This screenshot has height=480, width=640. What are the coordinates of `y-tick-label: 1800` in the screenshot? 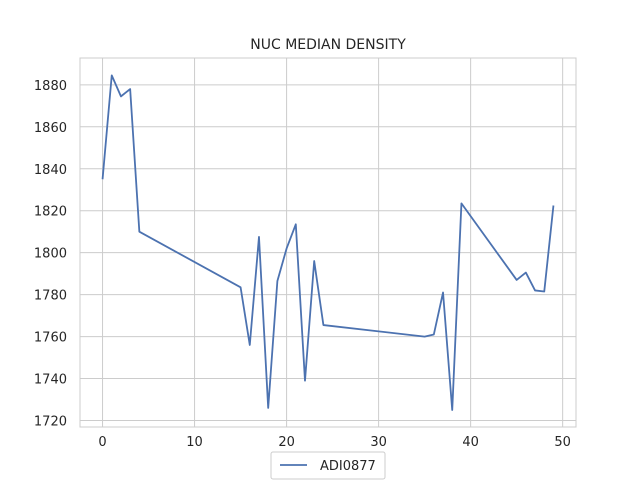 It's located at (50, 254).